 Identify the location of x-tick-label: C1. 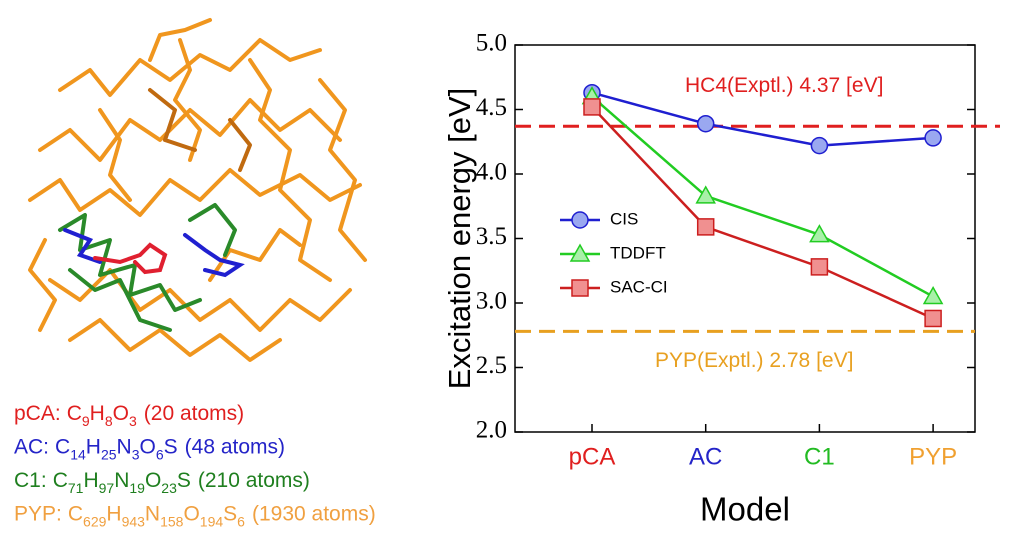
(819, 456).